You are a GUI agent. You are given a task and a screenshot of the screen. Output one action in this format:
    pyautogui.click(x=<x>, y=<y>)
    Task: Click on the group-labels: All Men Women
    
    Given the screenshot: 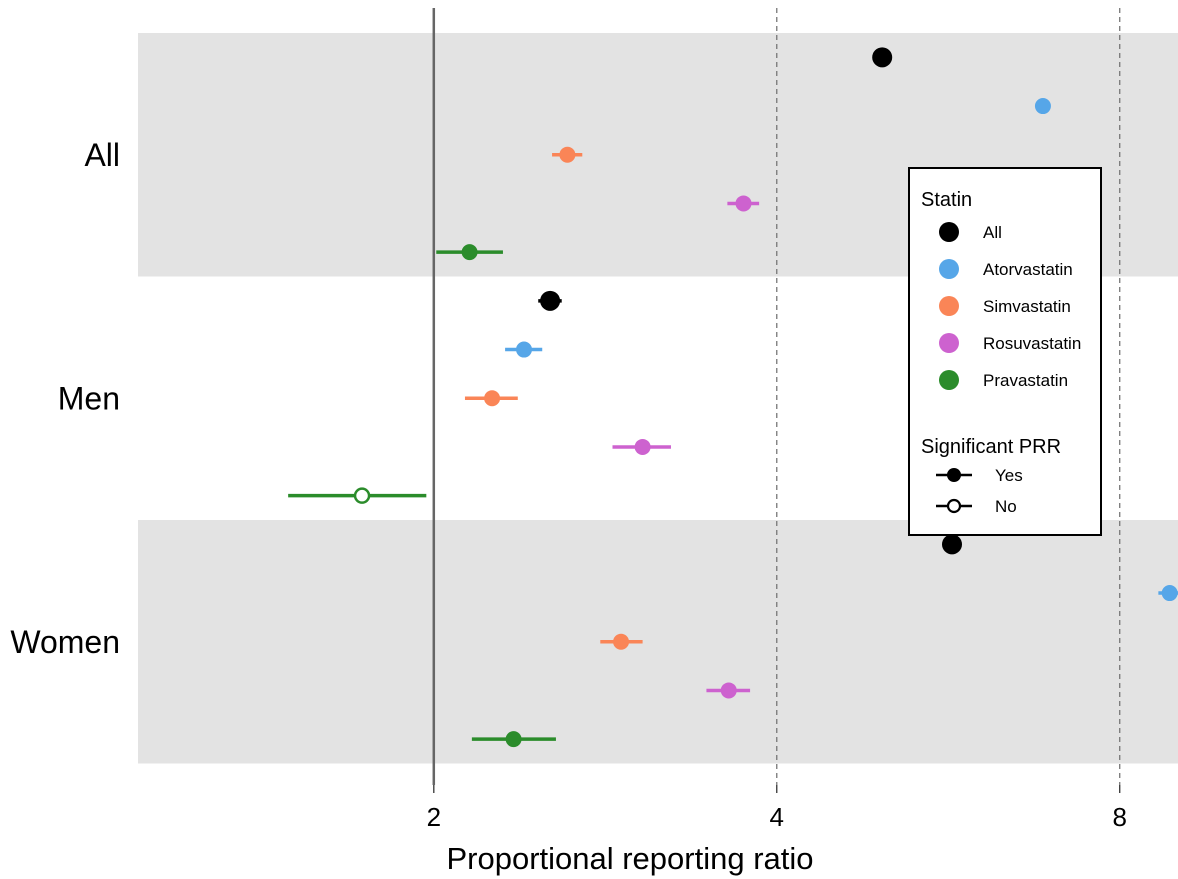 What is the action you would take?
    pyautogui.click(x=65, y=398)
    